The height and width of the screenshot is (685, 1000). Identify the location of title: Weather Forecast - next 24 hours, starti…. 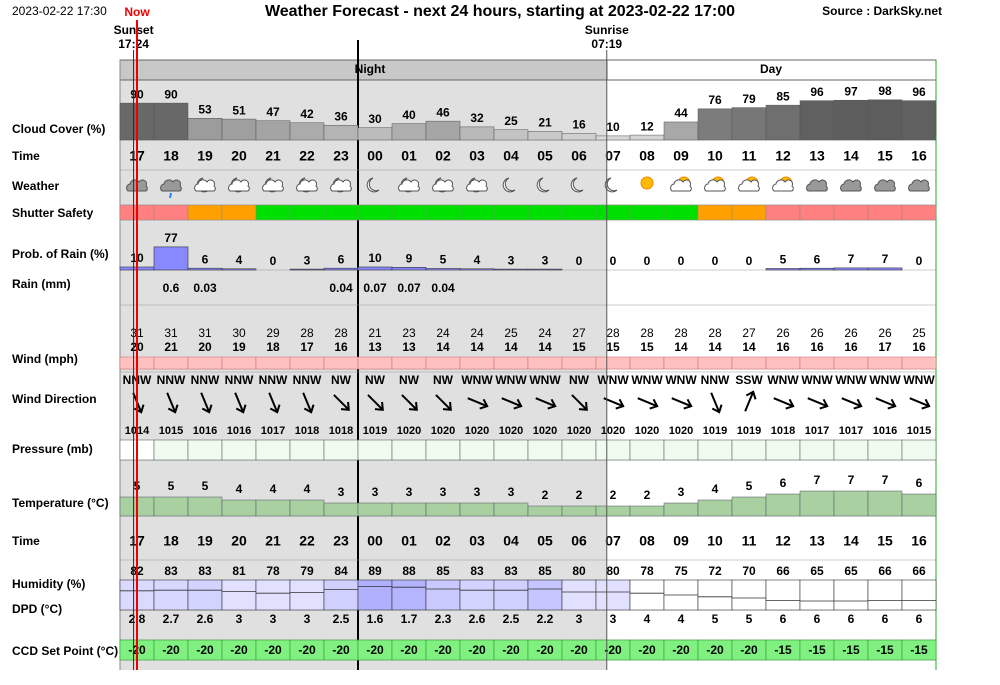
(500, 11).